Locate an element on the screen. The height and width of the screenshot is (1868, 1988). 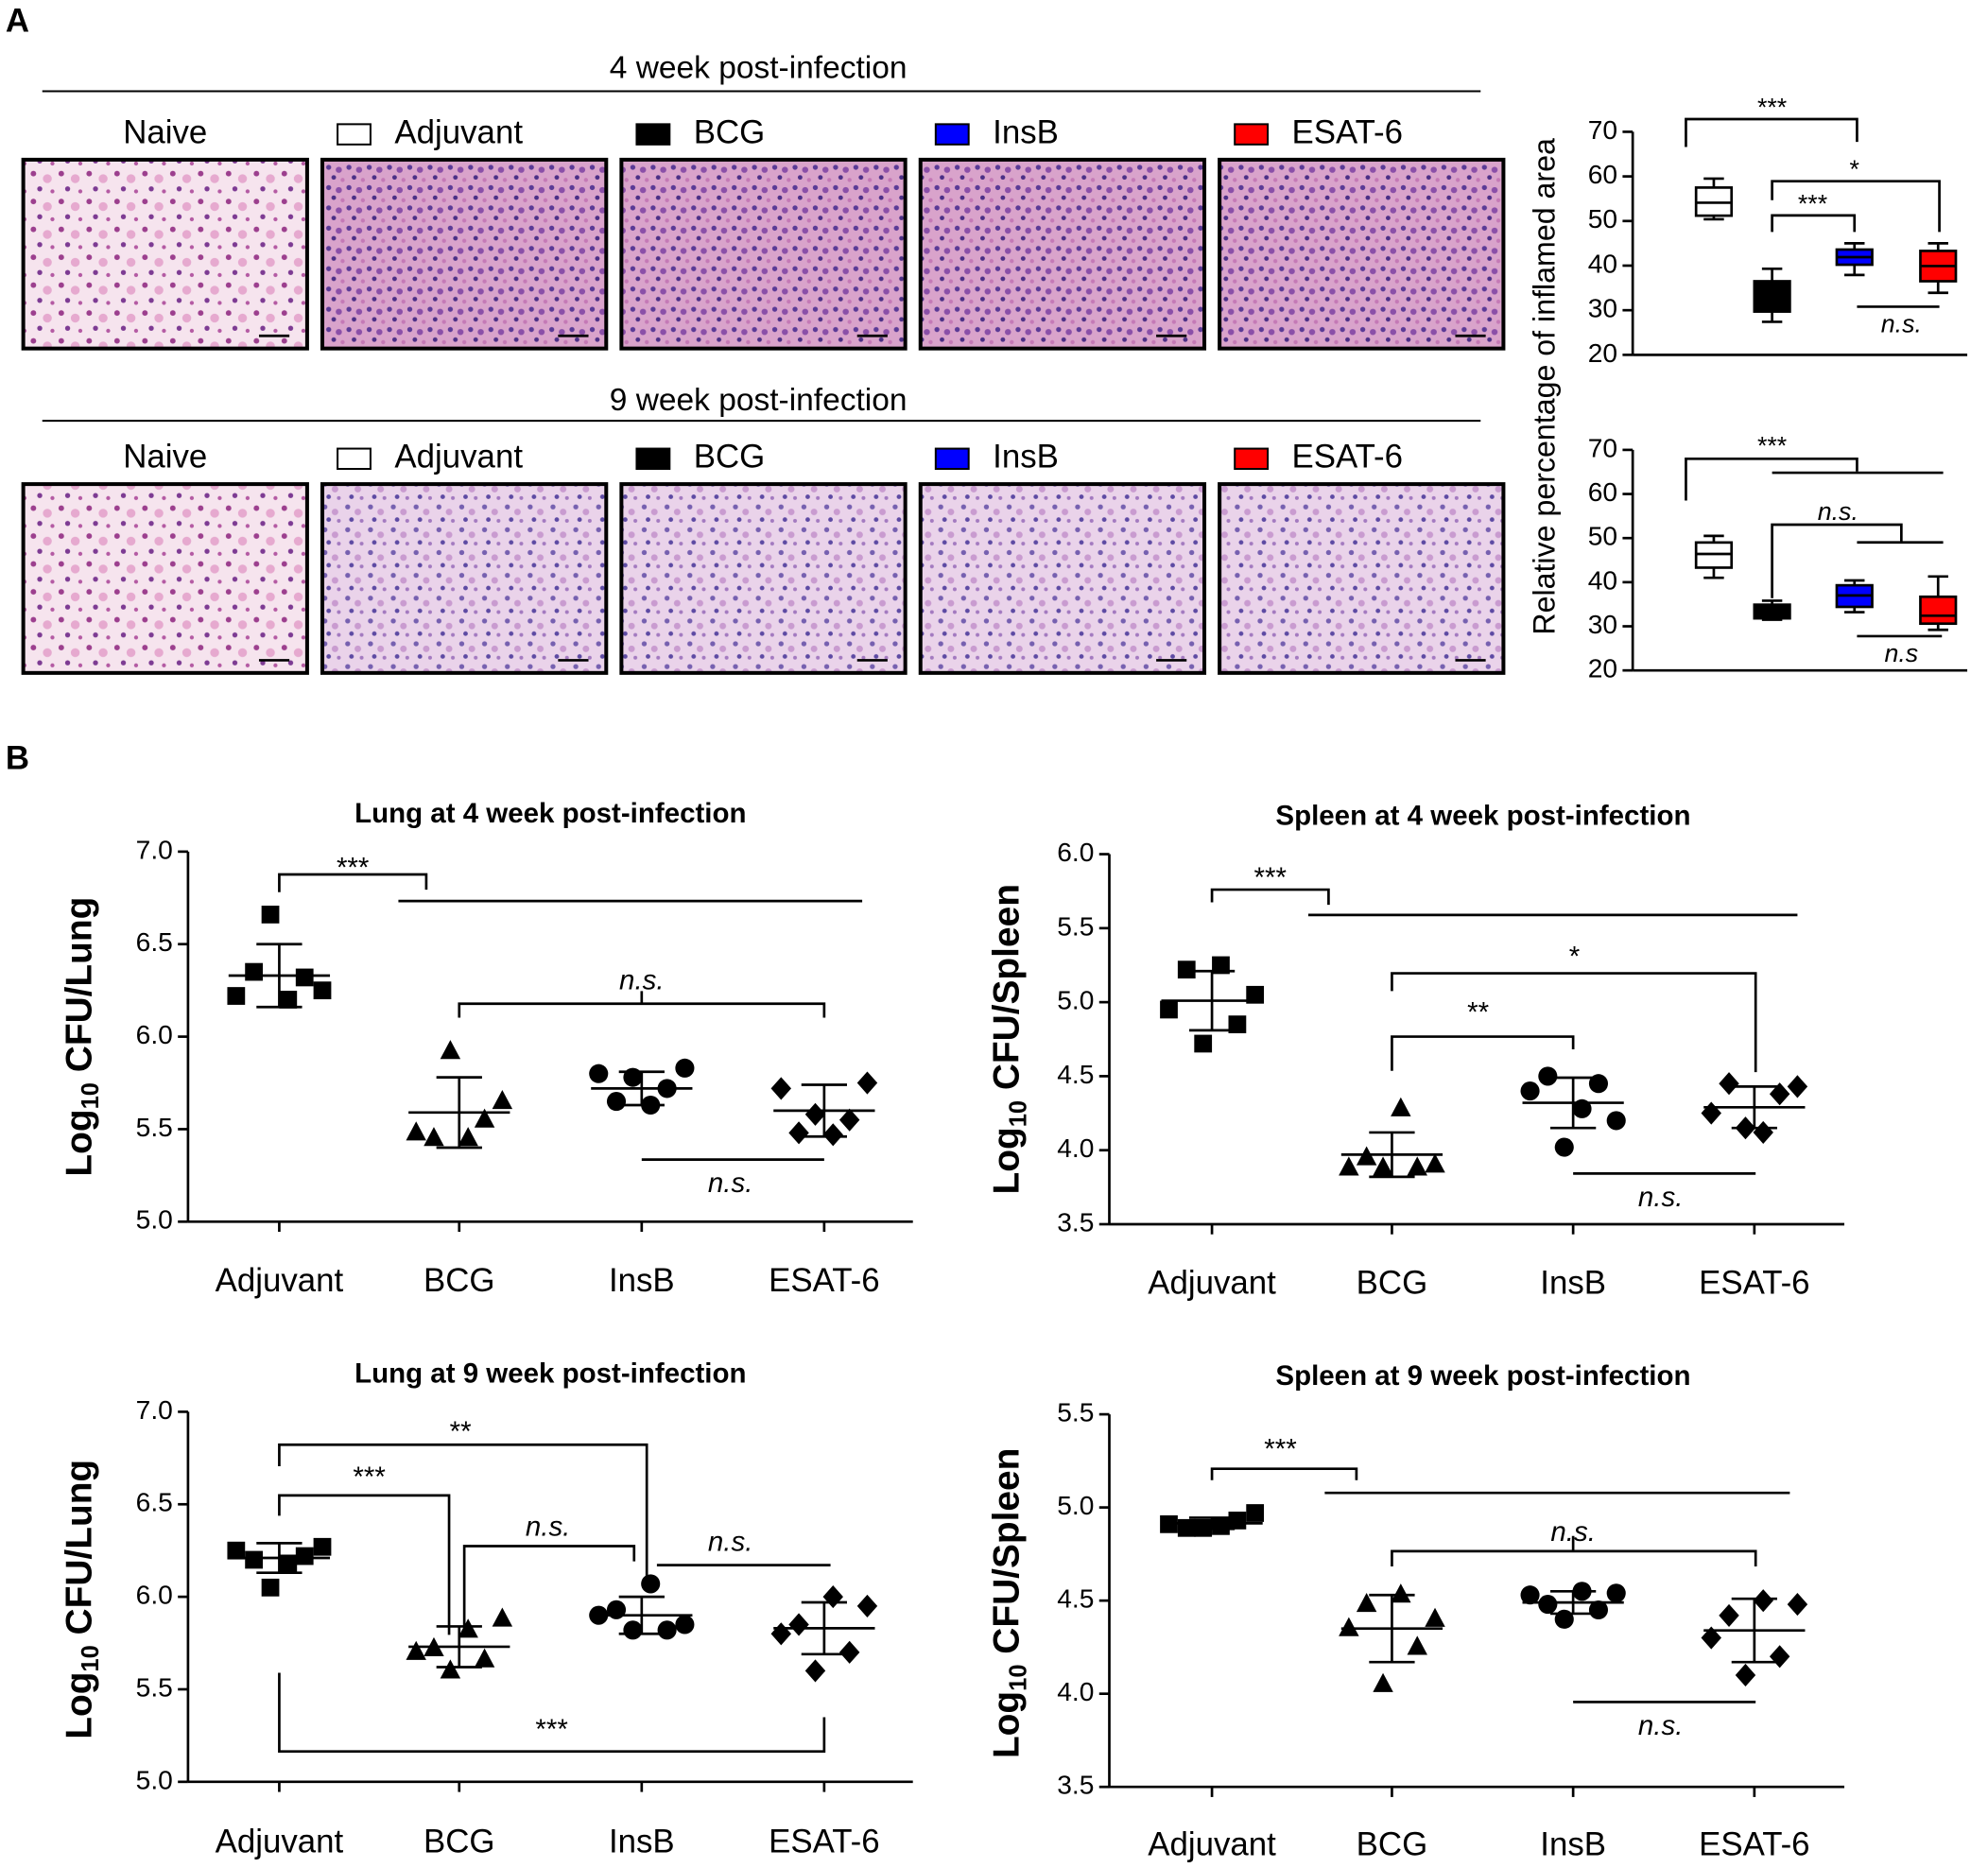
y-tick-label: 40 is located at coordinates (1602, 580).